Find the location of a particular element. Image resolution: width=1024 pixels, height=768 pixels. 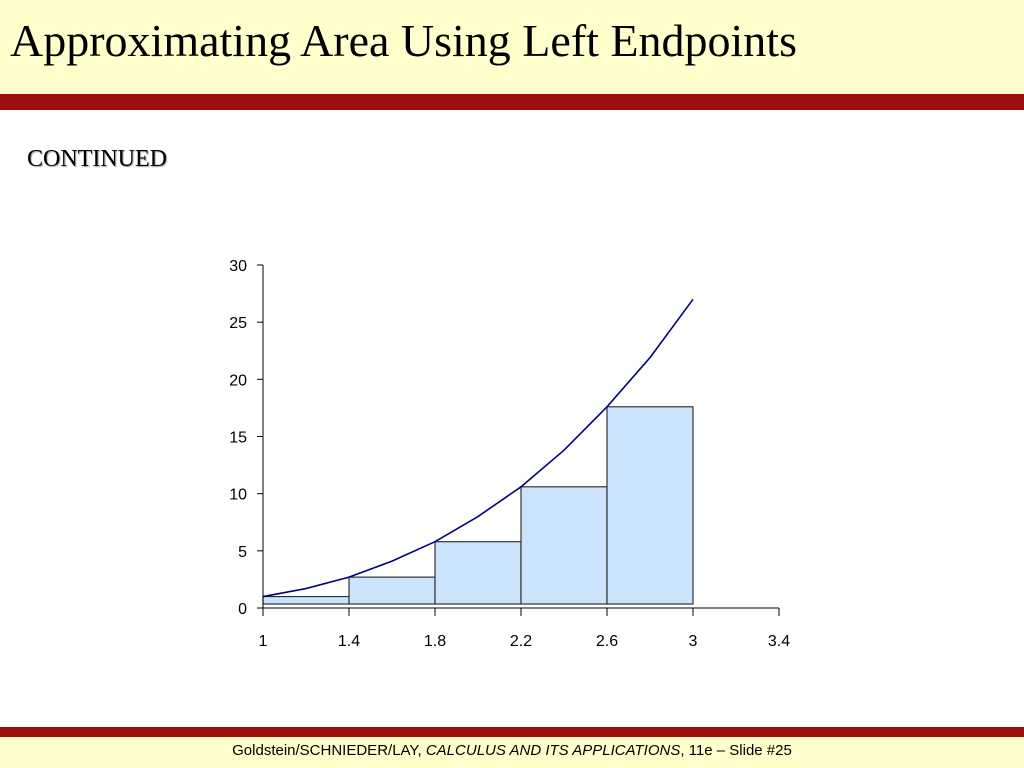

slide-title: Approximating Area Using Left Endpoints is located at coordinates (403, 40).